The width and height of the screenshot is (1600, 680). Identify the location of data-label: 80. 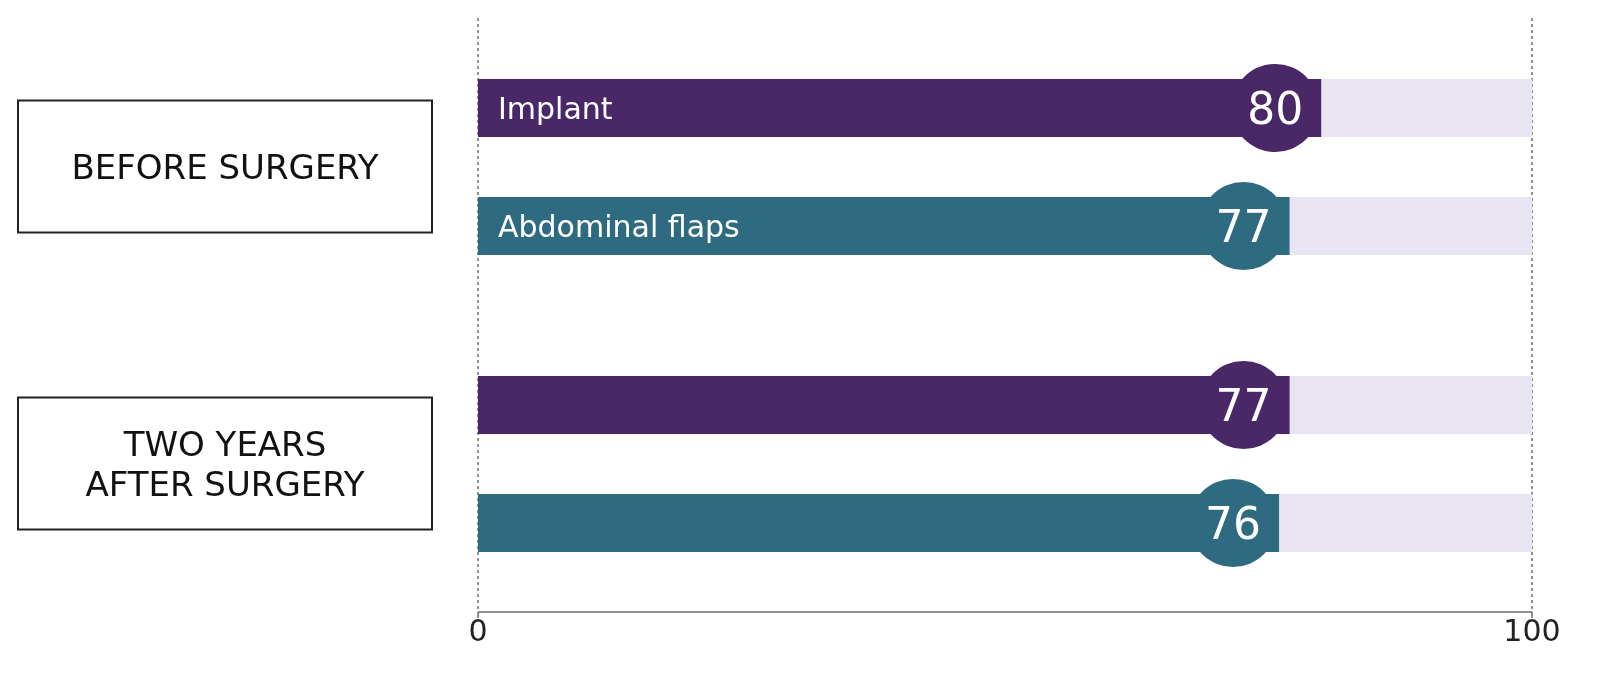
(1275, 108).